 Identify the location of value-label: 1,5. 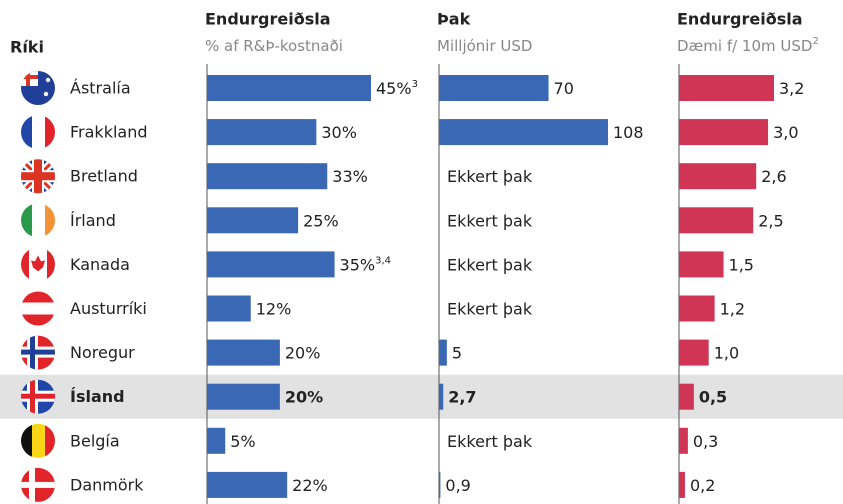
(741, 264).